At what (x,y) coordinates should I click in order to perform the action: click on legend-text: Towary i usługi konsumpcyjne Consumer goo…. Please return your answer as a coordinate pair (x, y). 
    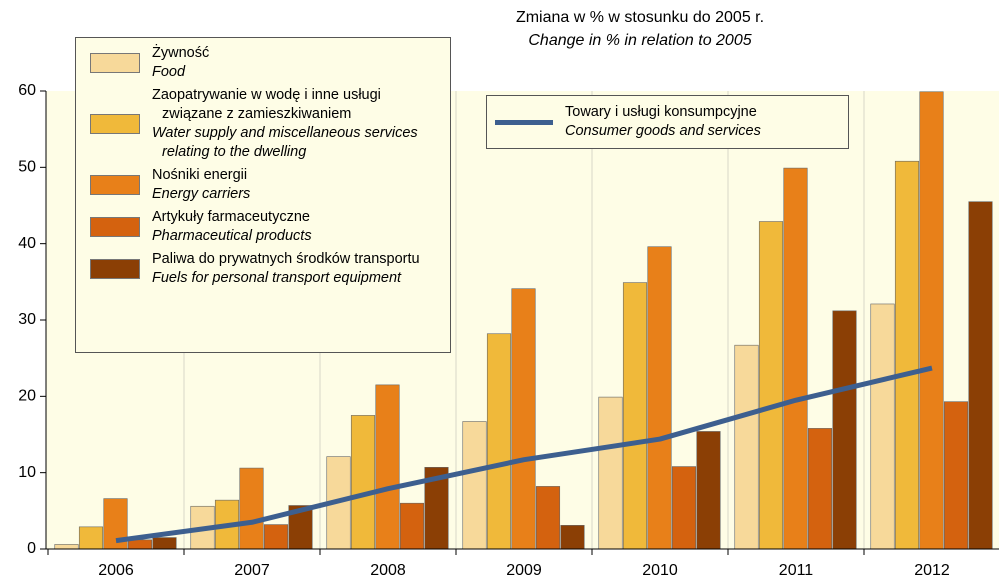
    Looking at the image, I should click on (663, 122).